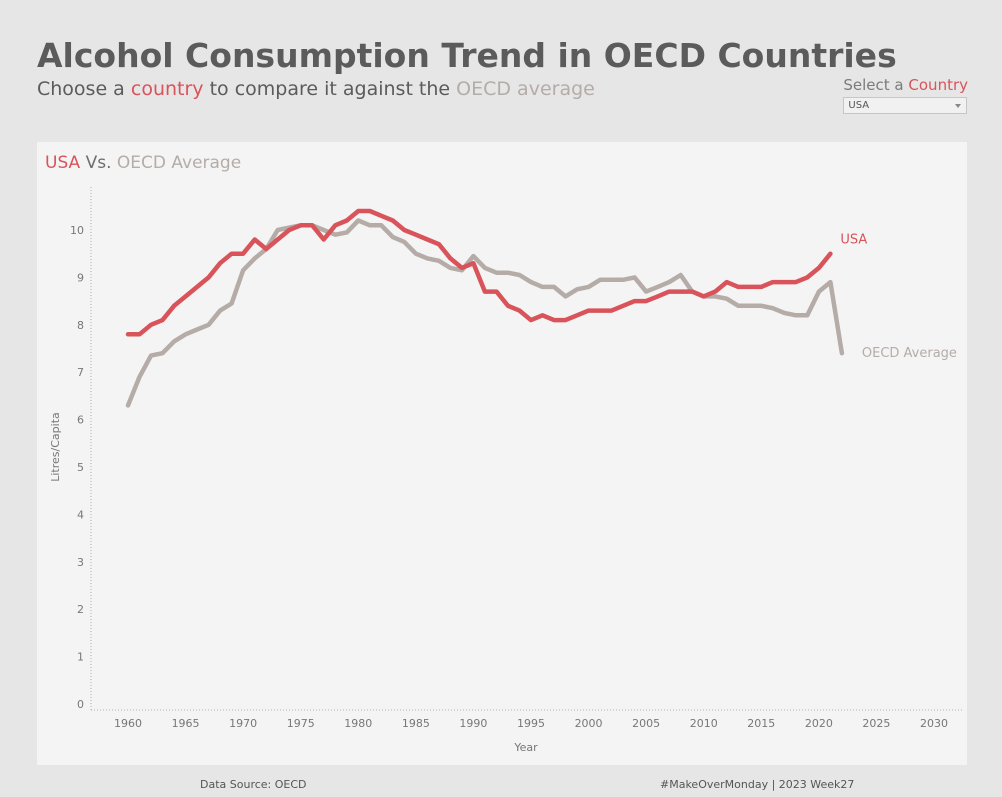 This screenshot has height=797, width=1002. Describe the element at coordinates (646, 723) in the screenshot. I see `x-tick-label: 2005` at that location.